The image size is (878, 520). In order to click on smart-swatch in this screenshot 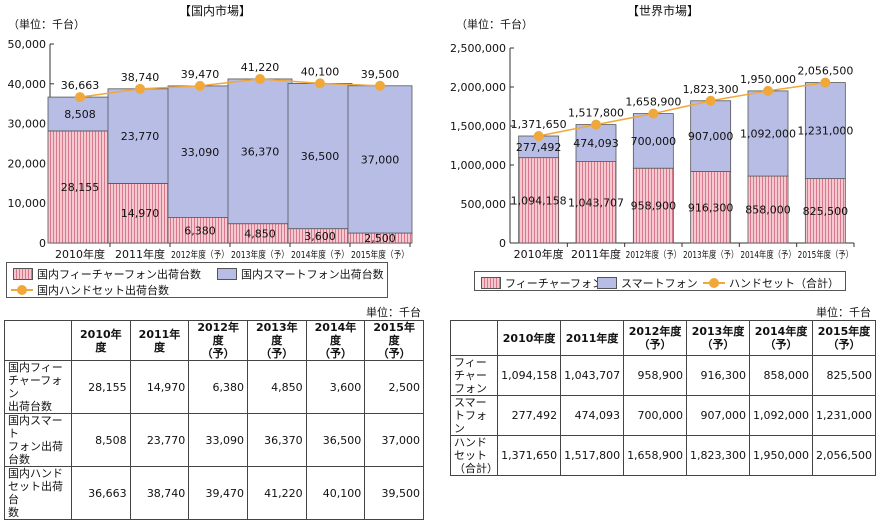, I will do `click(227, 274)`.